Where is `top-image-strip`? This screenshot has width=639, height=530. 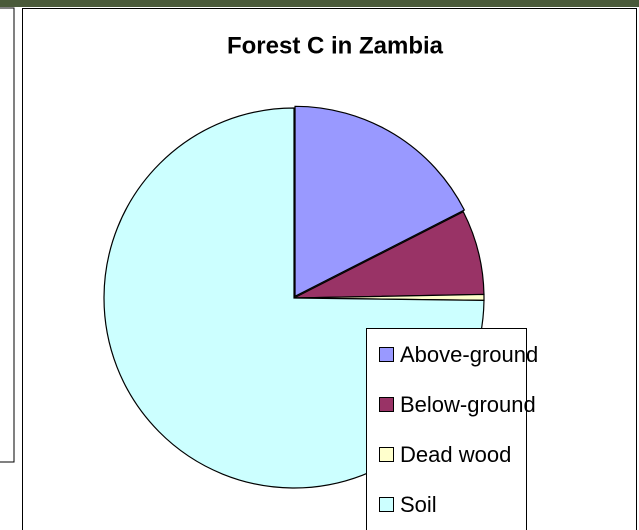
top-image-strip is located at coordinates (319, 3).